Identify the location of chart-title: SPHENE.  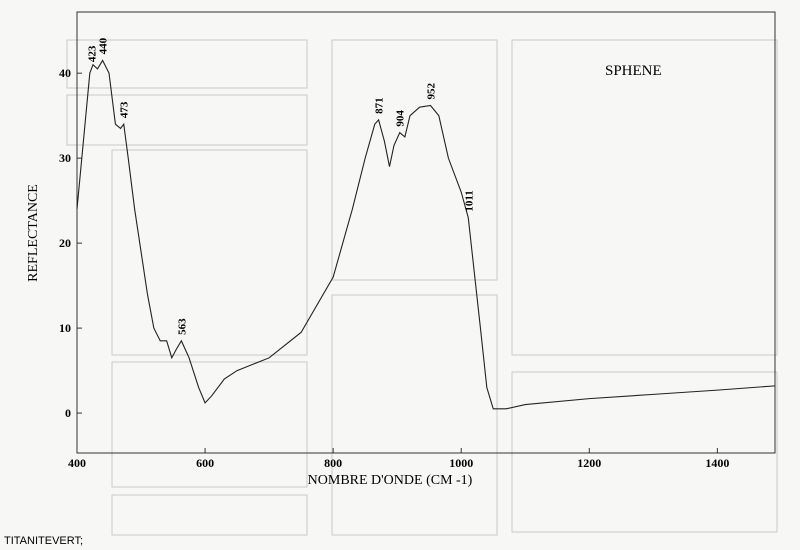
(633, 71).